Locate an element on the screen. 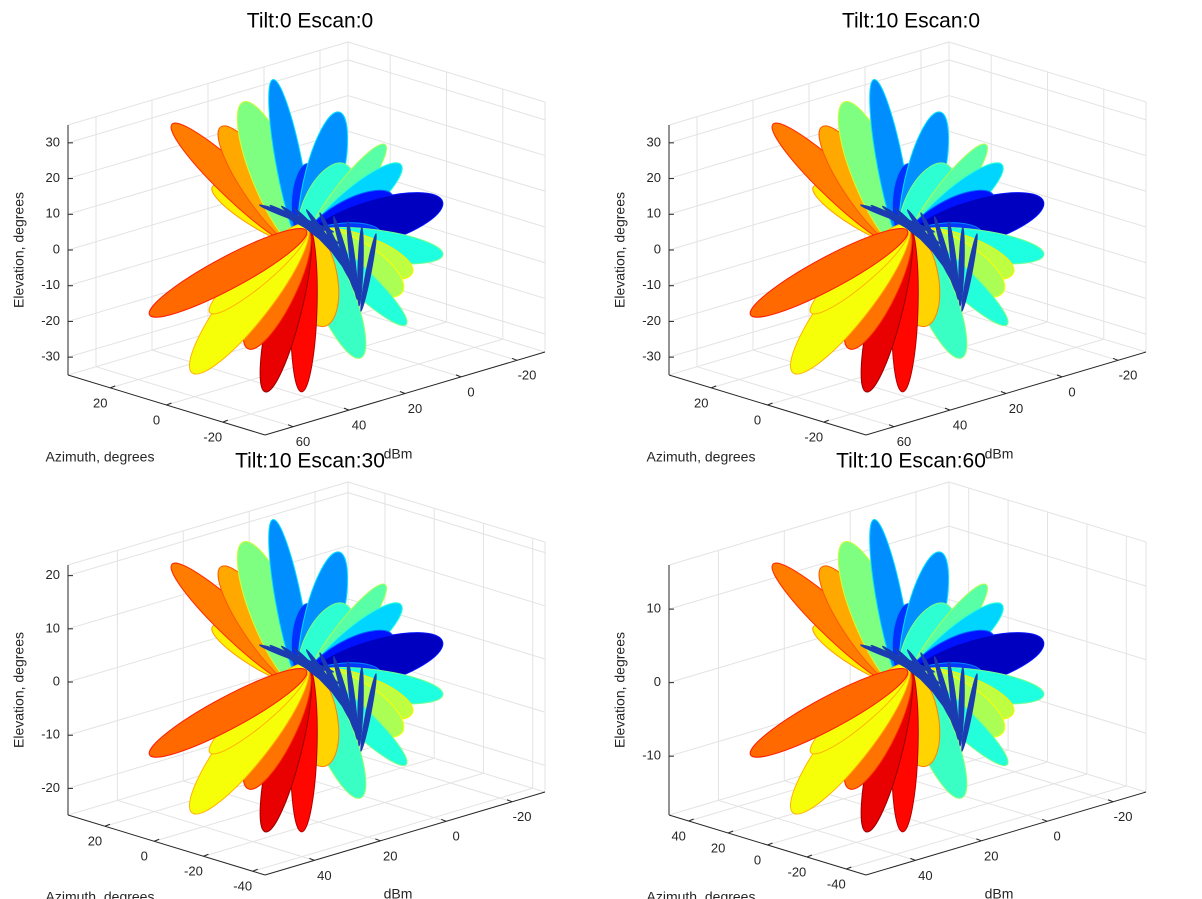 This screenshot has width=1202, height=899. z-tick-label: 30 is located at coordinates (654, 141).